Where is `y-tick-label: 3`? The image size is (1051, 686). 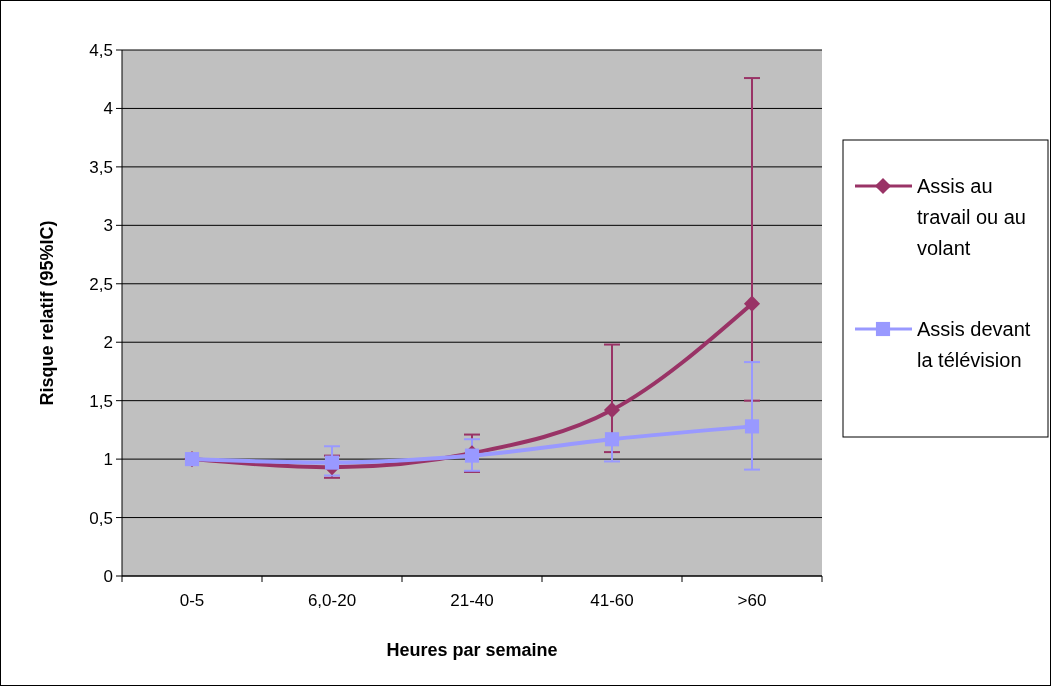
y-tick-label: 3 is located at coordinates (108, 226).